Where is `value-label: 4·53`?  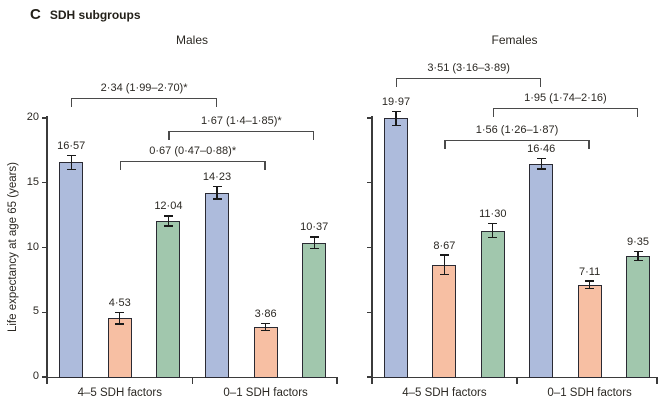 value-label: 4·53 is located at coordinates (119, 303).